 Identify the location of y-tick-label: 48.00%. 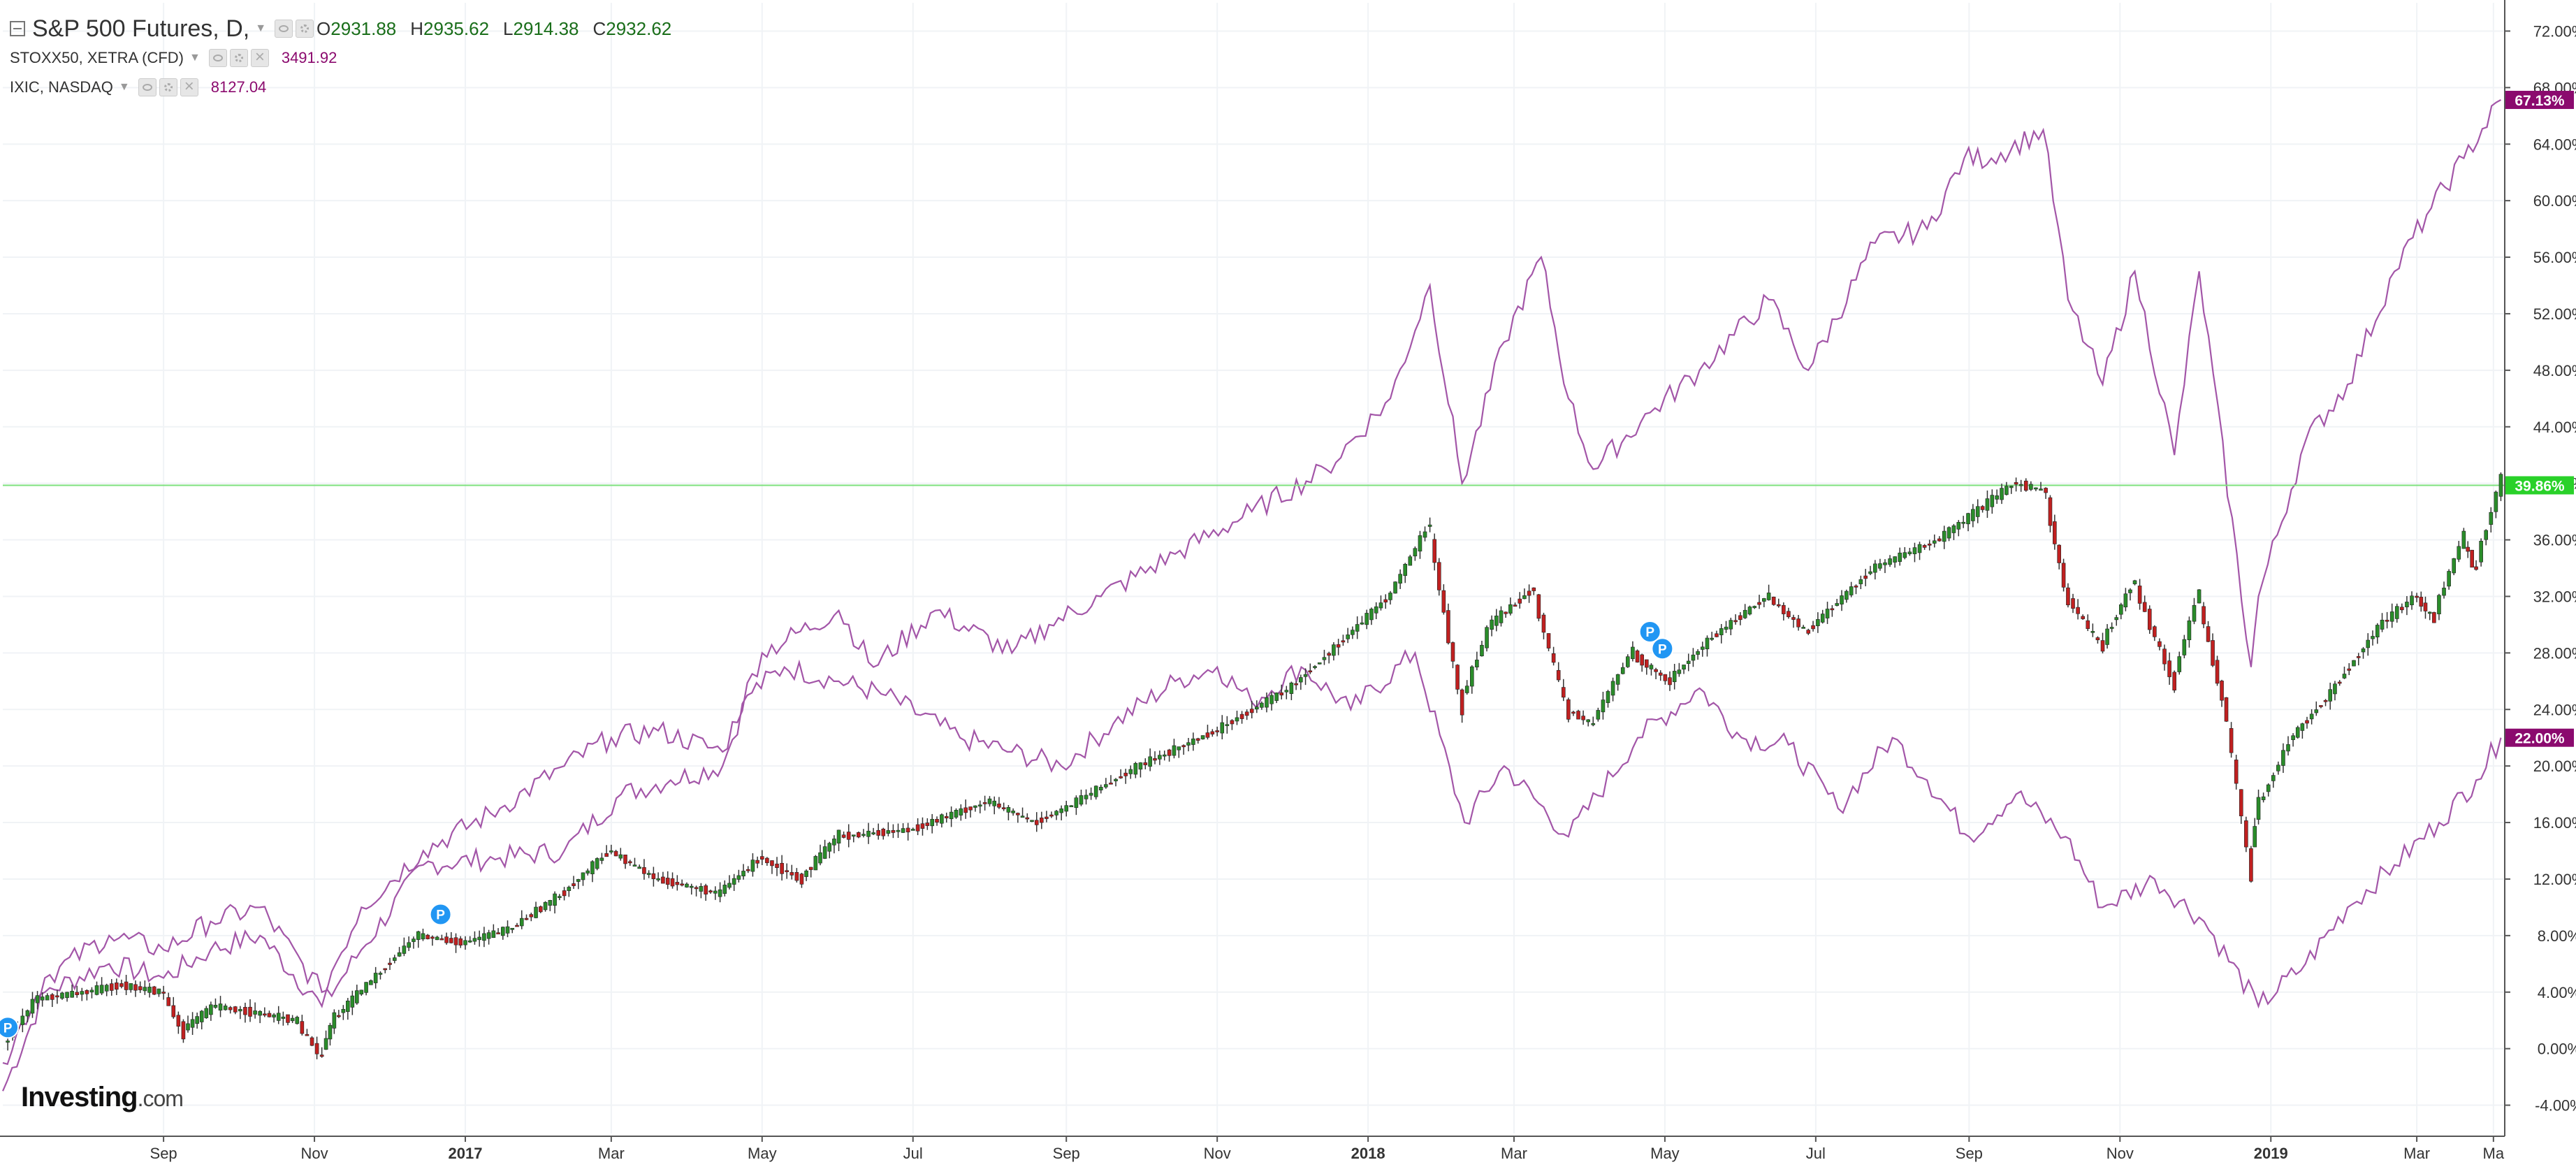
(2554, 370).